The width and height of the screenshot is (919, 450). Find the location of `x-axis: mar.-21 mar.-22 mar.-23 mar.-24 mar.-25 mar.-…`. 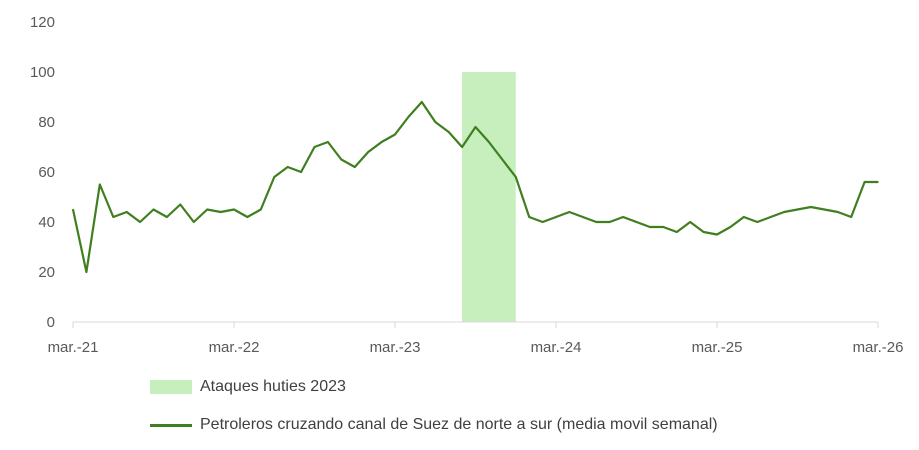

x-axis: mar.-21 mar.-22 mar.-23 mar.-24 mar.-25 mar.-… is located at coordinates (476, 338).